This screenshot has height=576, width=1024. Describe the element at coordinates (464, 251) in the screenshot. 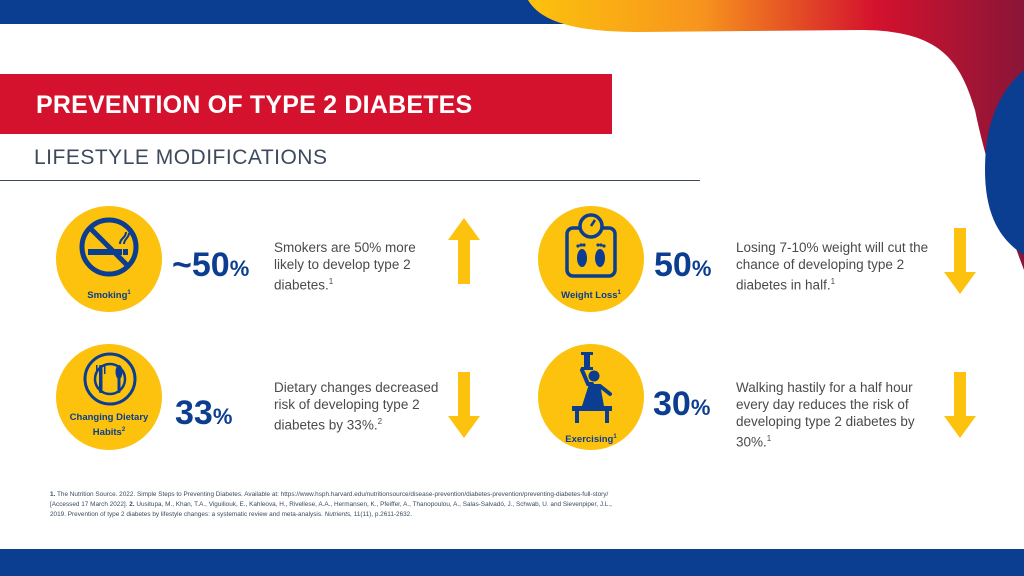

I see `up-arrow-icon` at that location.